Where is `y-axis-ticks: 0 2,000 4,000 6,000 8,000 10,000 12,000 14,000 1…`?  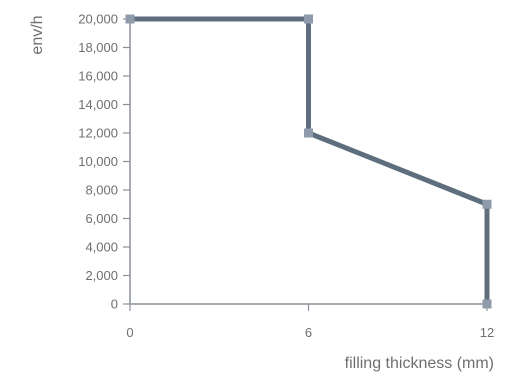 y-axis-ticks: 0 2,000 4,000 6,000 8,000 10,000 12,000 14,000 1… is located at coordinates (104, 162).